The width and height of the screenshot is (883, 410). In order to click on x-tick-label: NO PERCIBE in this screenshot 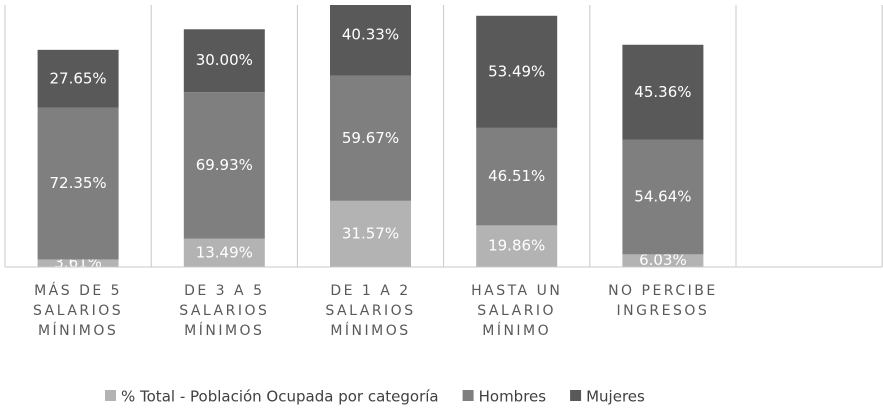, I will do `click(663, 291)`.